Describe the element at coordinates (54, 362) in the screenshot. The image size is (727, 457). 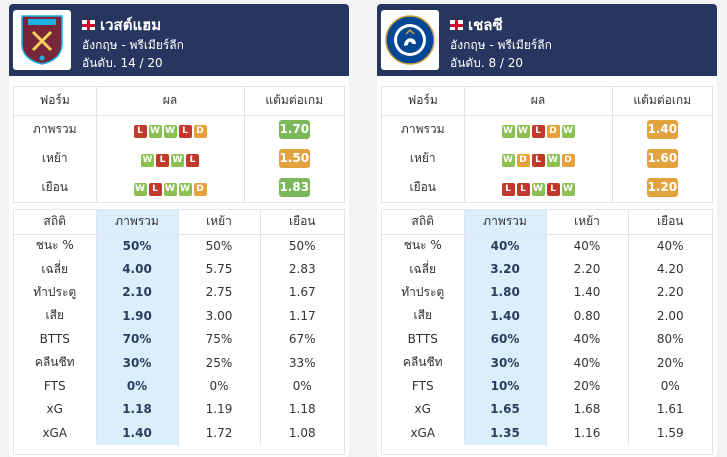
I see `stat-label: คลีนชีท` at that location.